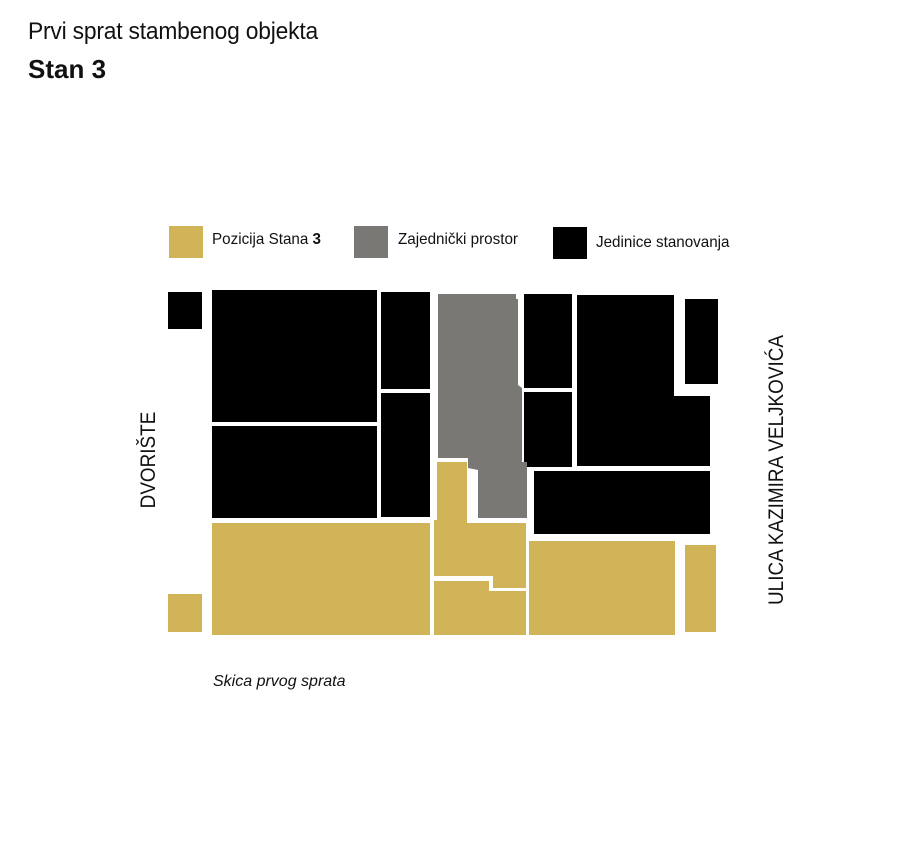 This screenshot has width=916, height=868. I want to click on unit-mid-left, so click(294, 472).